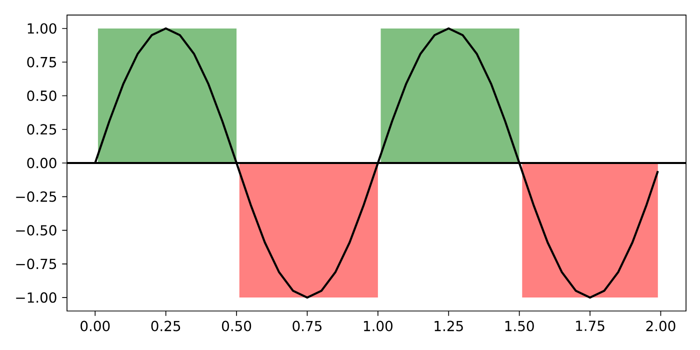 The height and width of the screenshot is (350, 700). Describe the element at coordinates (307, 326) in the screenshot. I see `x-tick-label: 0.75` at that location.